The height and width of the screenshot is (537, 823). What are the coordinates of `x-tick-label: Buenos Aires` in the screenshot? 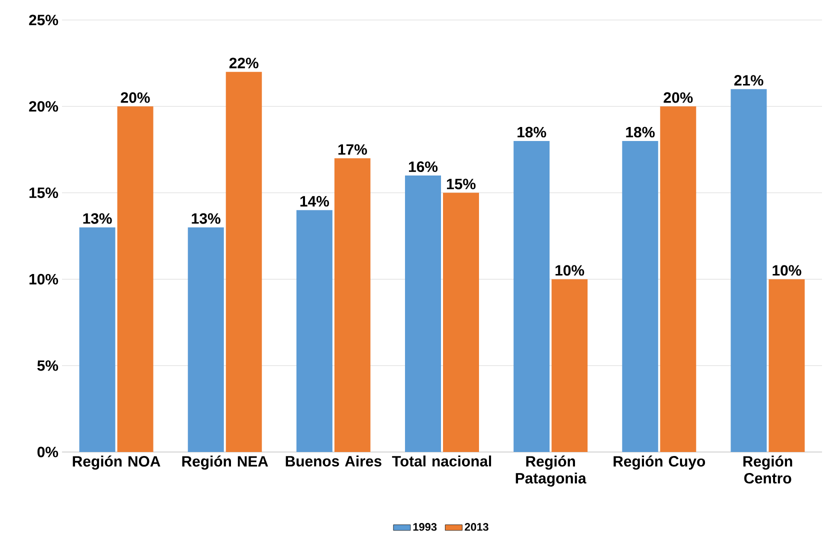 It's located at (334, 461).